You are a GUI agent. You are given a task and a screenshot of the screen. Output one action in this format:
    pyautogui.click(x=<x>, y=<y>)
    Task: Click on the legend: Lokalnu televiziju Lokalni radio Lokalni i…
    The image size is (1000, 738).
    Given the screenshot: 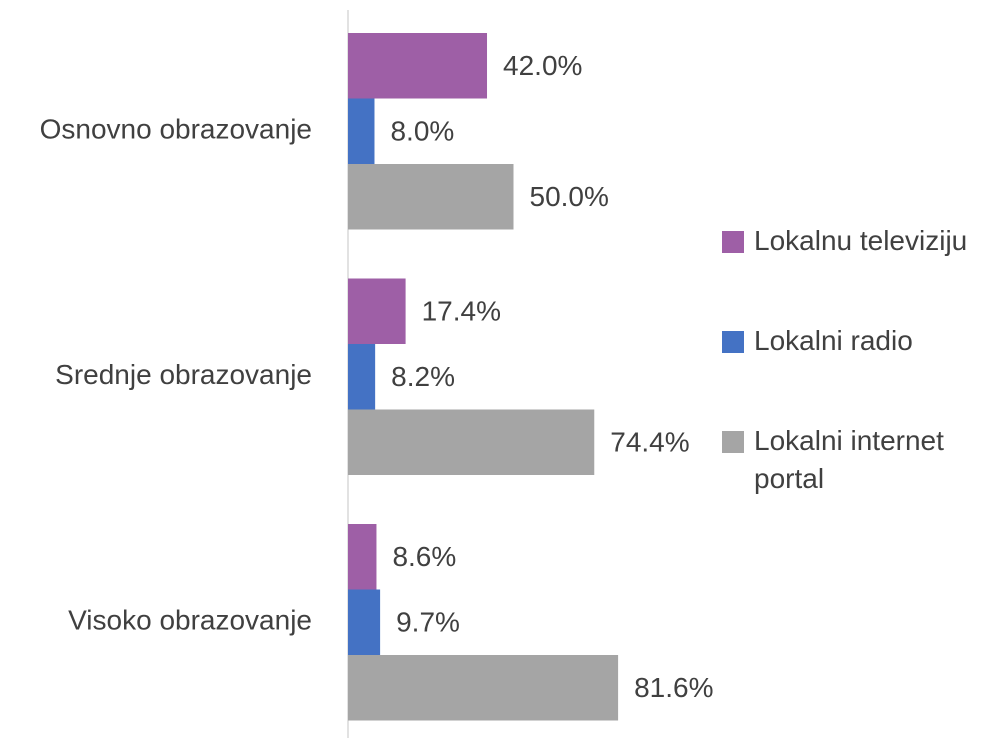 What is the action you would take?
    pyautogui.click(x=852, y=391)
    